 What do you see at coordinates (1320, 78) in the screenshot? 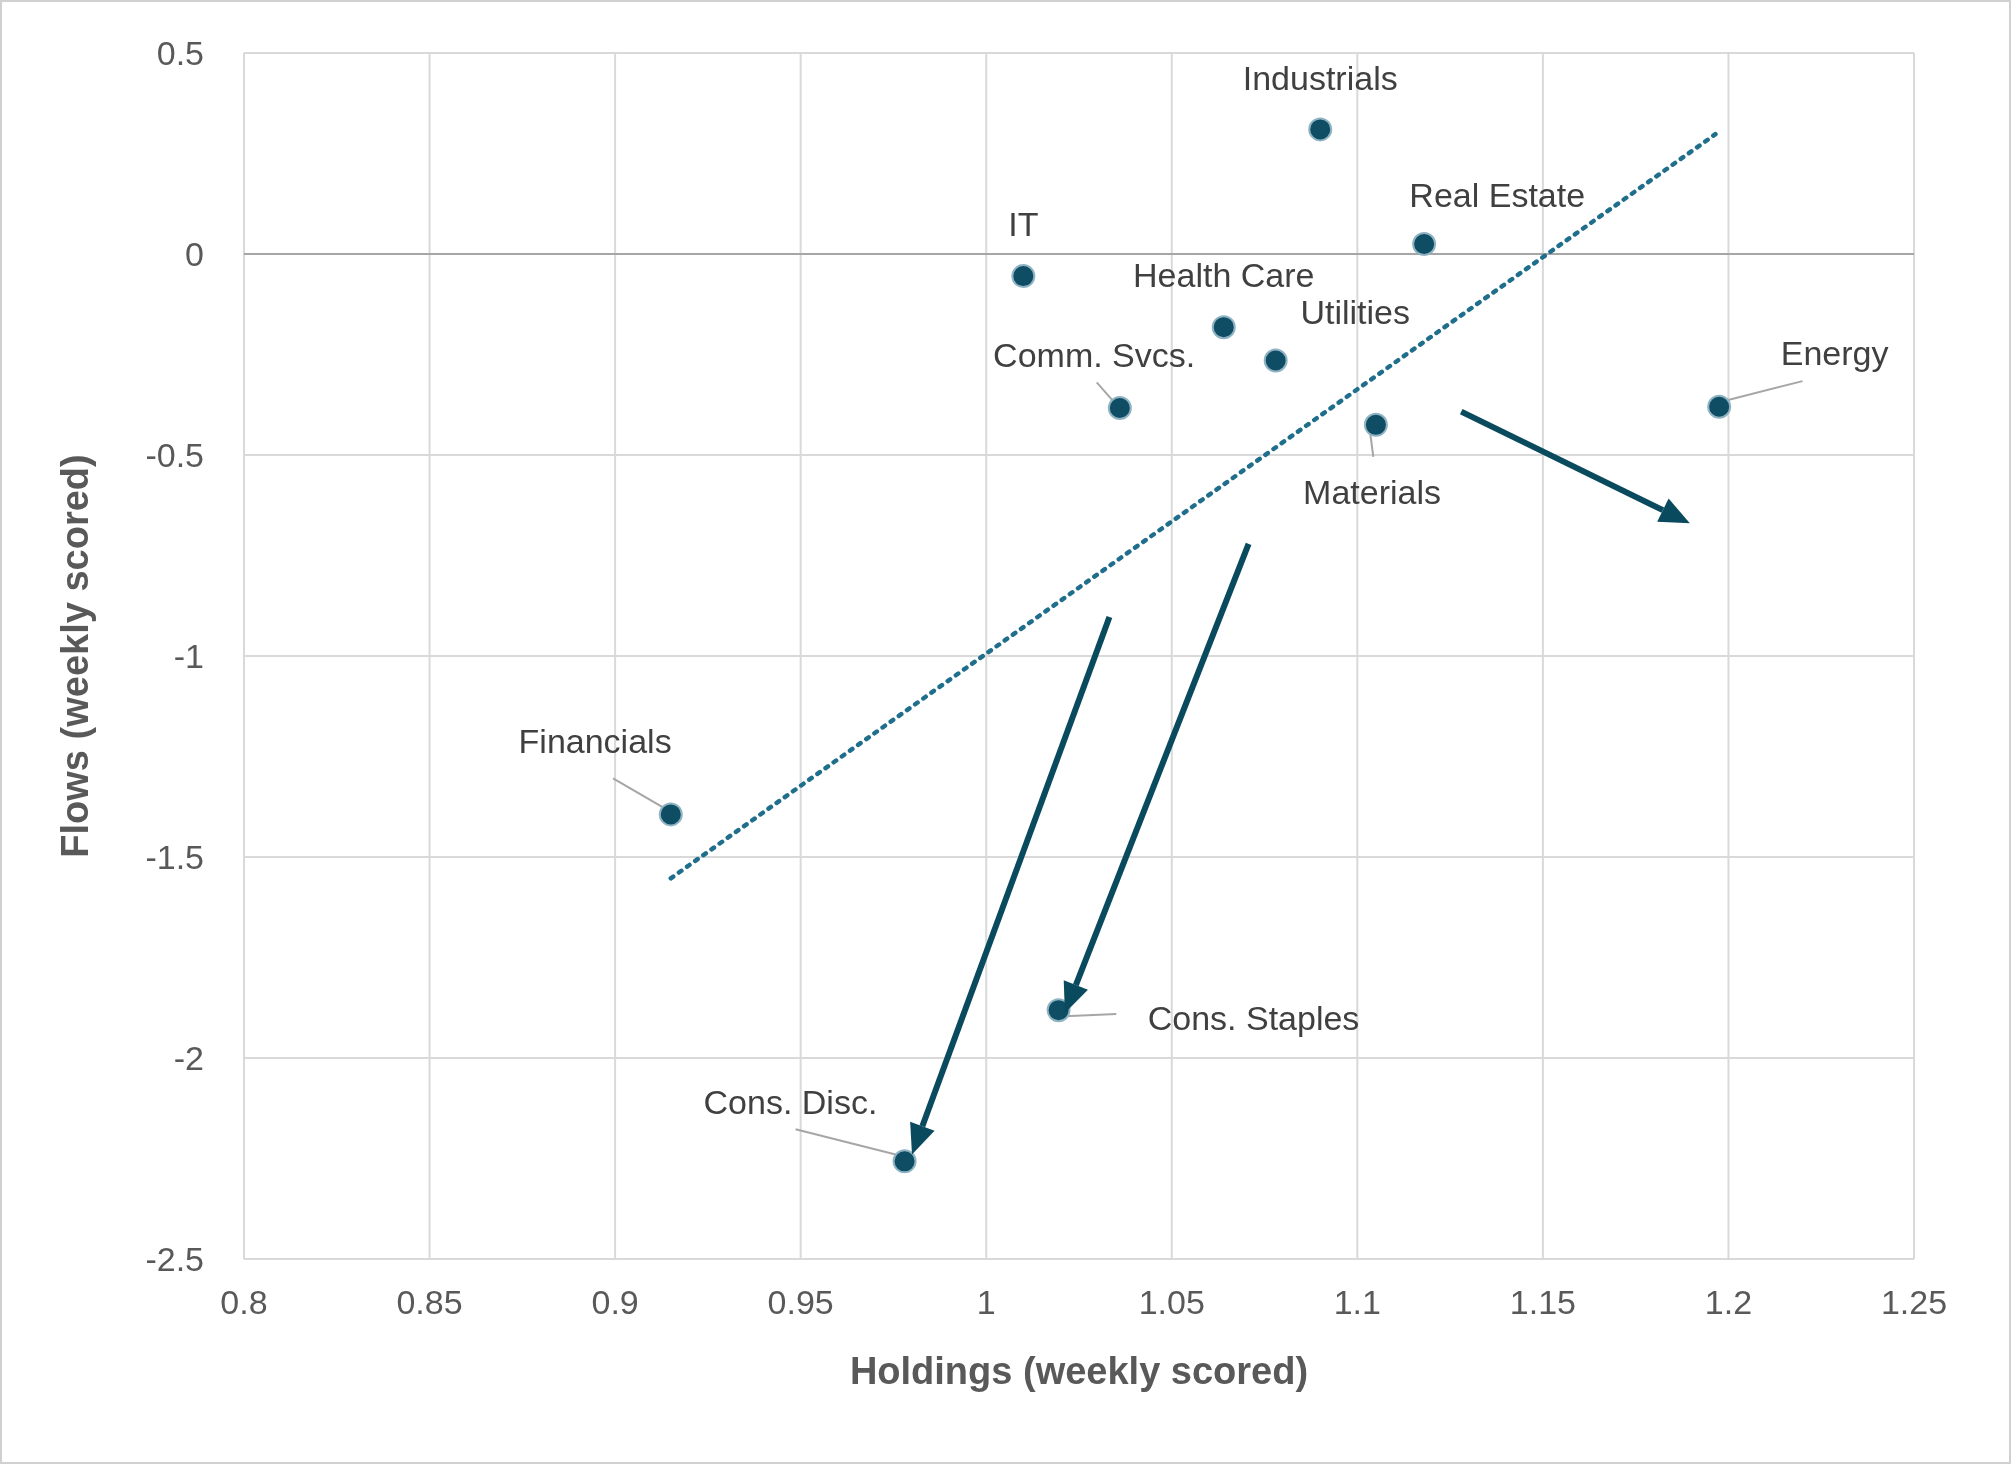
I see `annotation: Industrials` at bounding box center [1320, 78].